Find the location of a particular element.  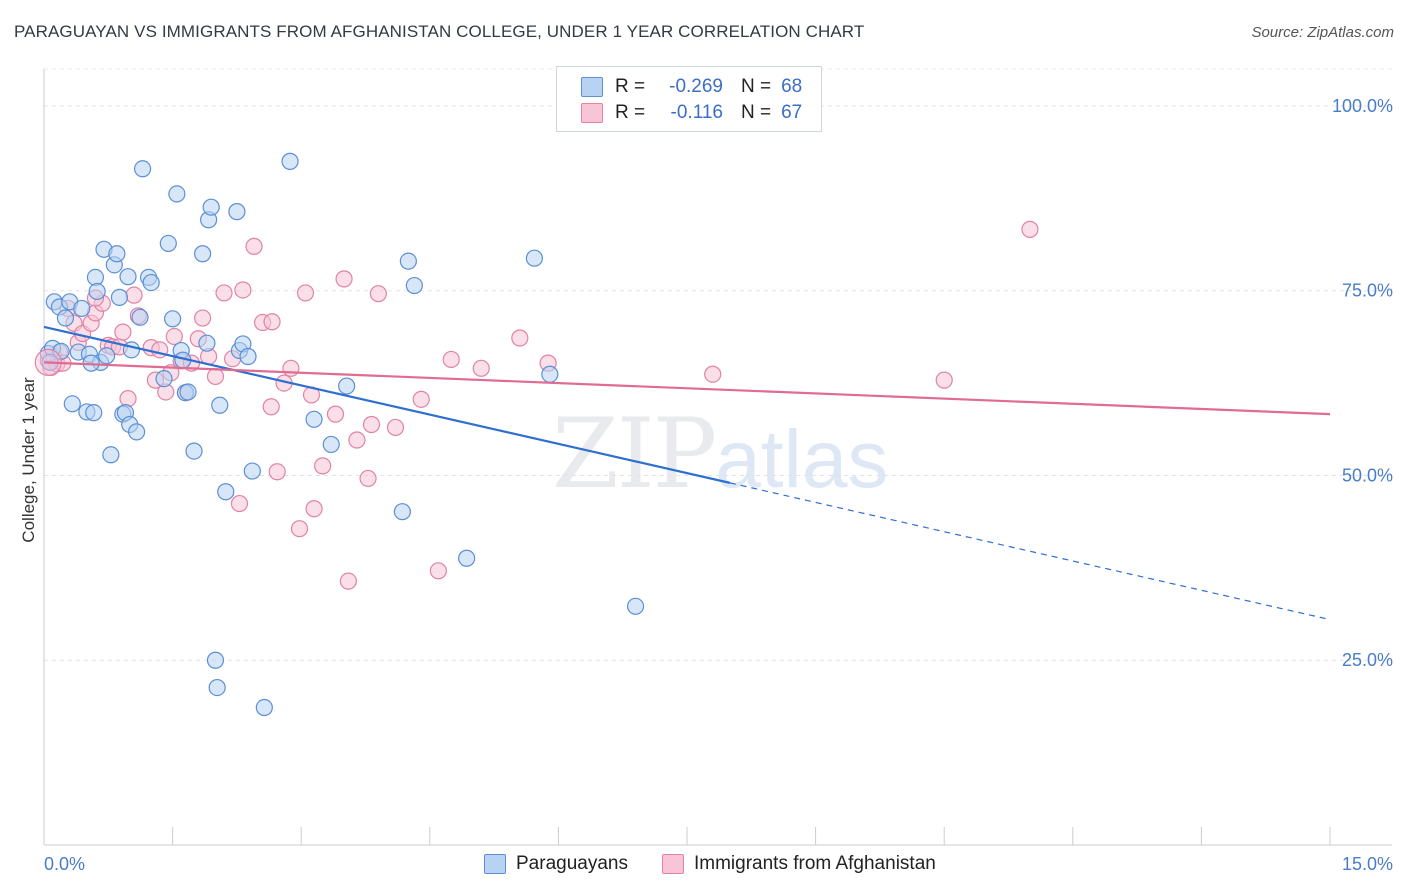

watermark-atlas: atlas is located at coordinates (802, 459).